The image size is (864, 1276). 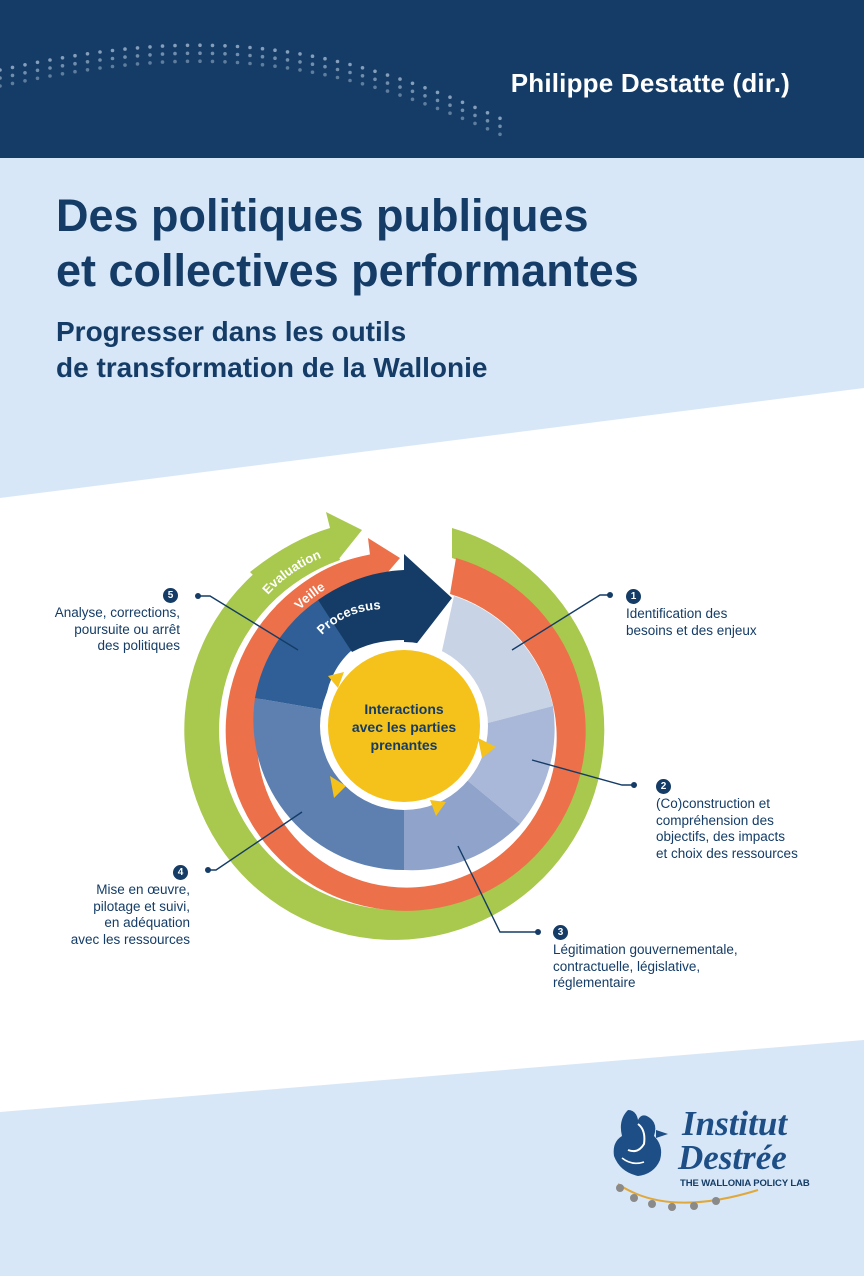 I want to click on logo-orbit-arc, so click(x=688, y=1193).